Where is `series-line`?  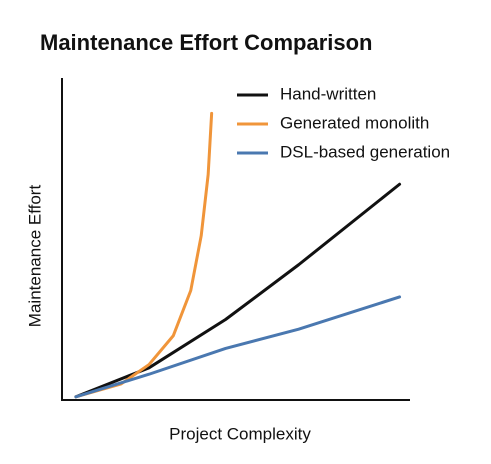 series-line is located at coordinates (238, 347).